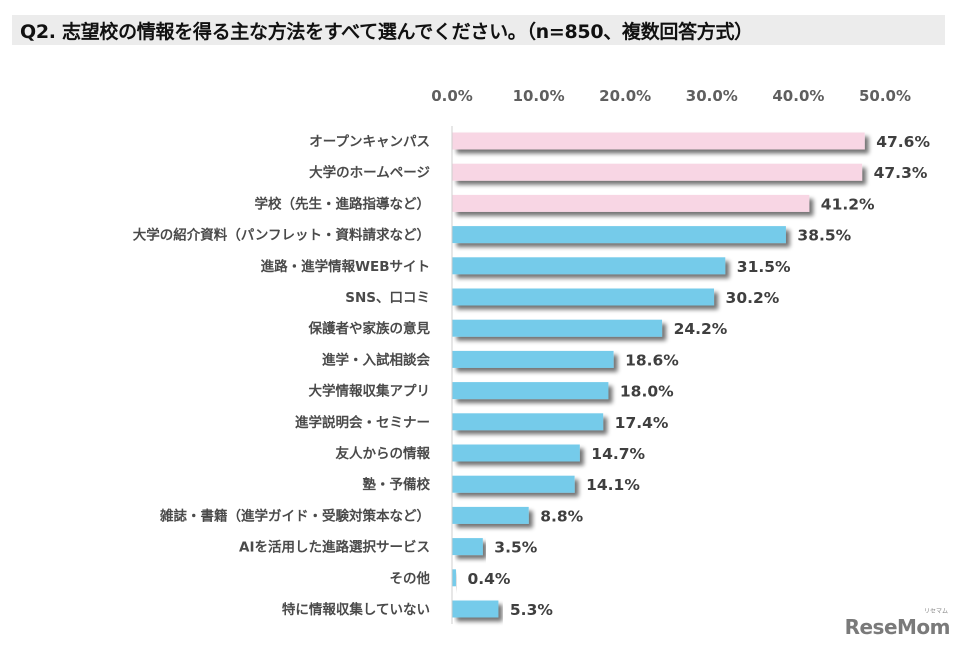 Image resolution: width=964 pixels, height=651 pixels. I want to click on x-tick-label: 20.0%, so click(625, 96).